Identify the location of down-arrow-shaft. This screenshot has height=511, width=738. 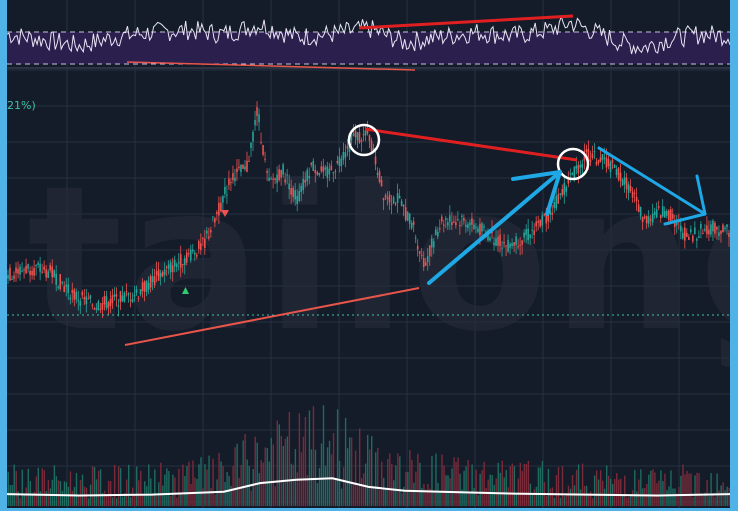
(652, 181).